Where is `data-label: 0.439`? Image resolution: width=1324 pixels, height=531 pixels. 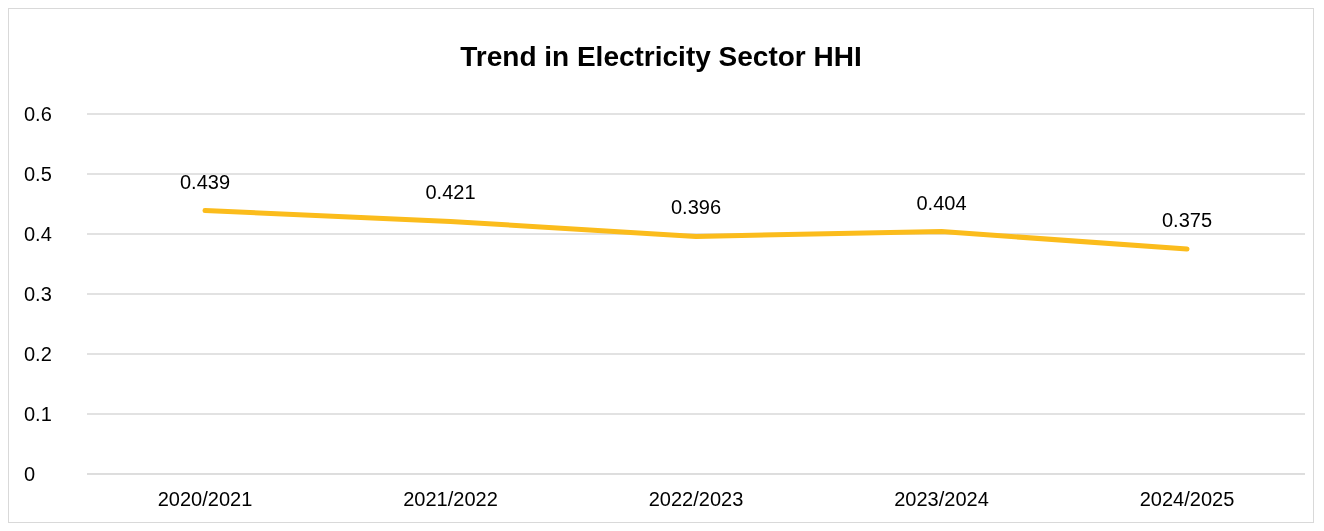
data-label: 0.439 is located at coordinates (205, 181).